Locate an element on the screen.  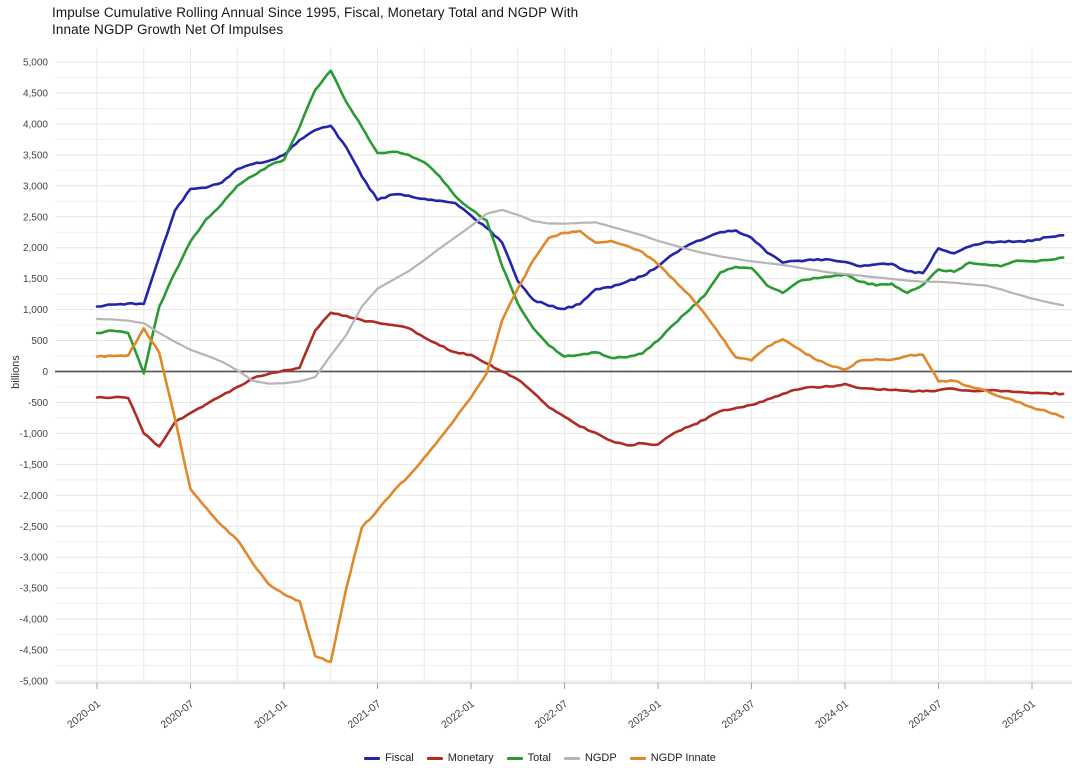
svg-text: -500 is located at coordinates (38, 403).